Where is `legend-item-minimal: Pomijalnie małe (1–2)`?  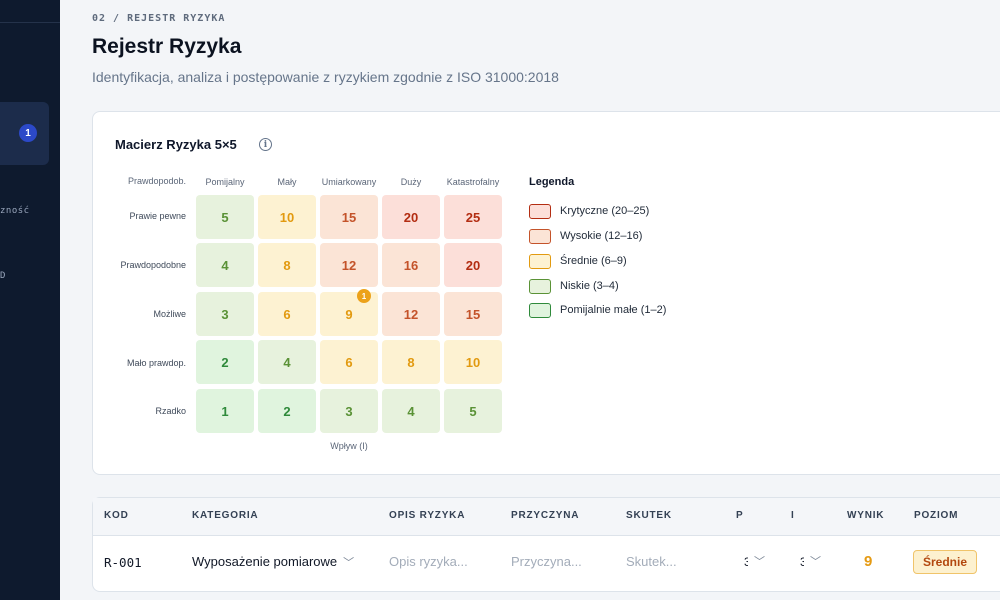
legend-item-minimal: Pomijalnie małe (1–2) is located at coordinates (597, 310).